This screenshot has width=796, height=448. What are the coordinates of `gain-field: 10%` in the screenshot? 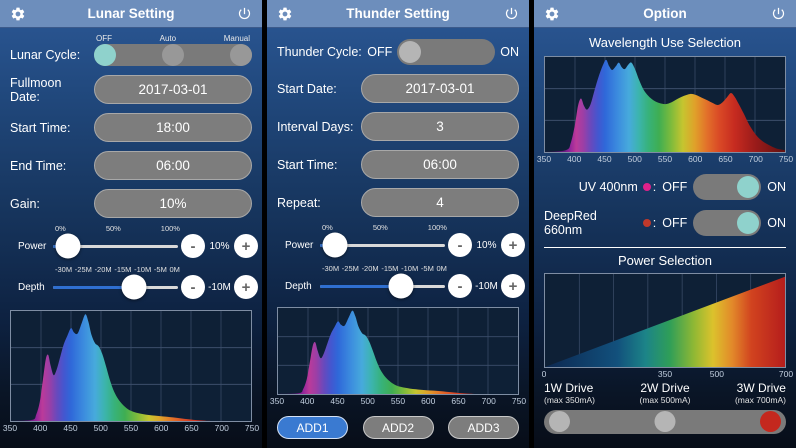 It's located at (173, 203).